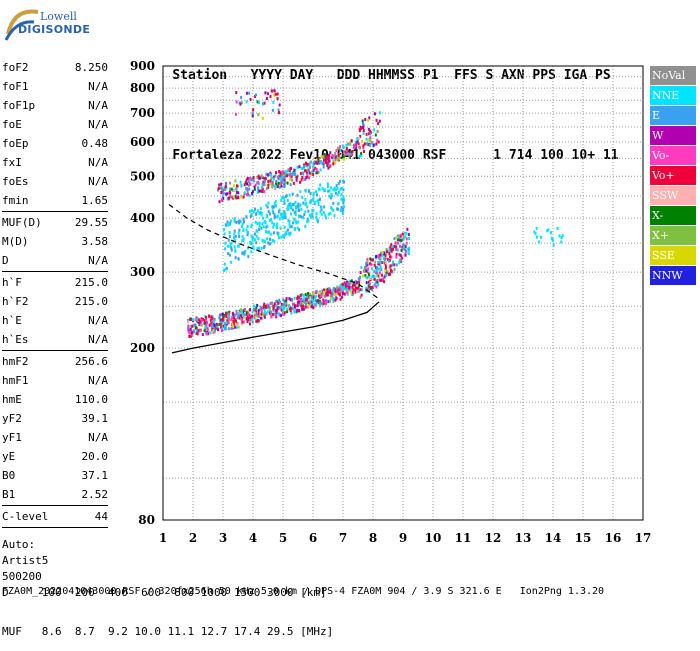 This screenshot has height=651, width=700. Describe the element at coordinates (95, 143) in the screenshot. I see `param-value: 0.48` at that location.